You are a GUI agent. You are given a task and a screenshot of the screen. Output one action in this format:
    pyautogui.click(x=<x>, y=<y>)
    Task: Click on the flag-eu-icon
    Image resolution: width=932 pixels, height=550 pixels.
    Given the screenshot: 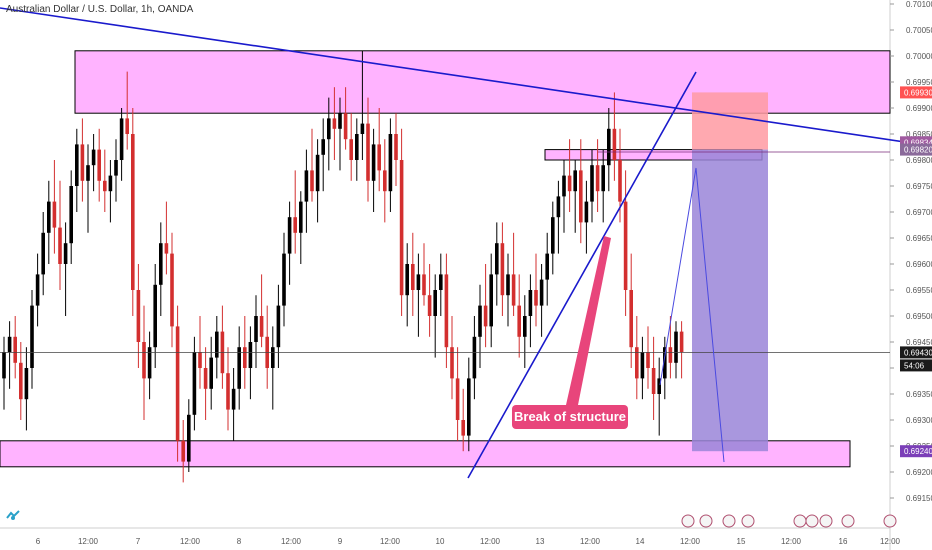 What is the action you would take?
    pyautogui.click(x=729, y=521)
    